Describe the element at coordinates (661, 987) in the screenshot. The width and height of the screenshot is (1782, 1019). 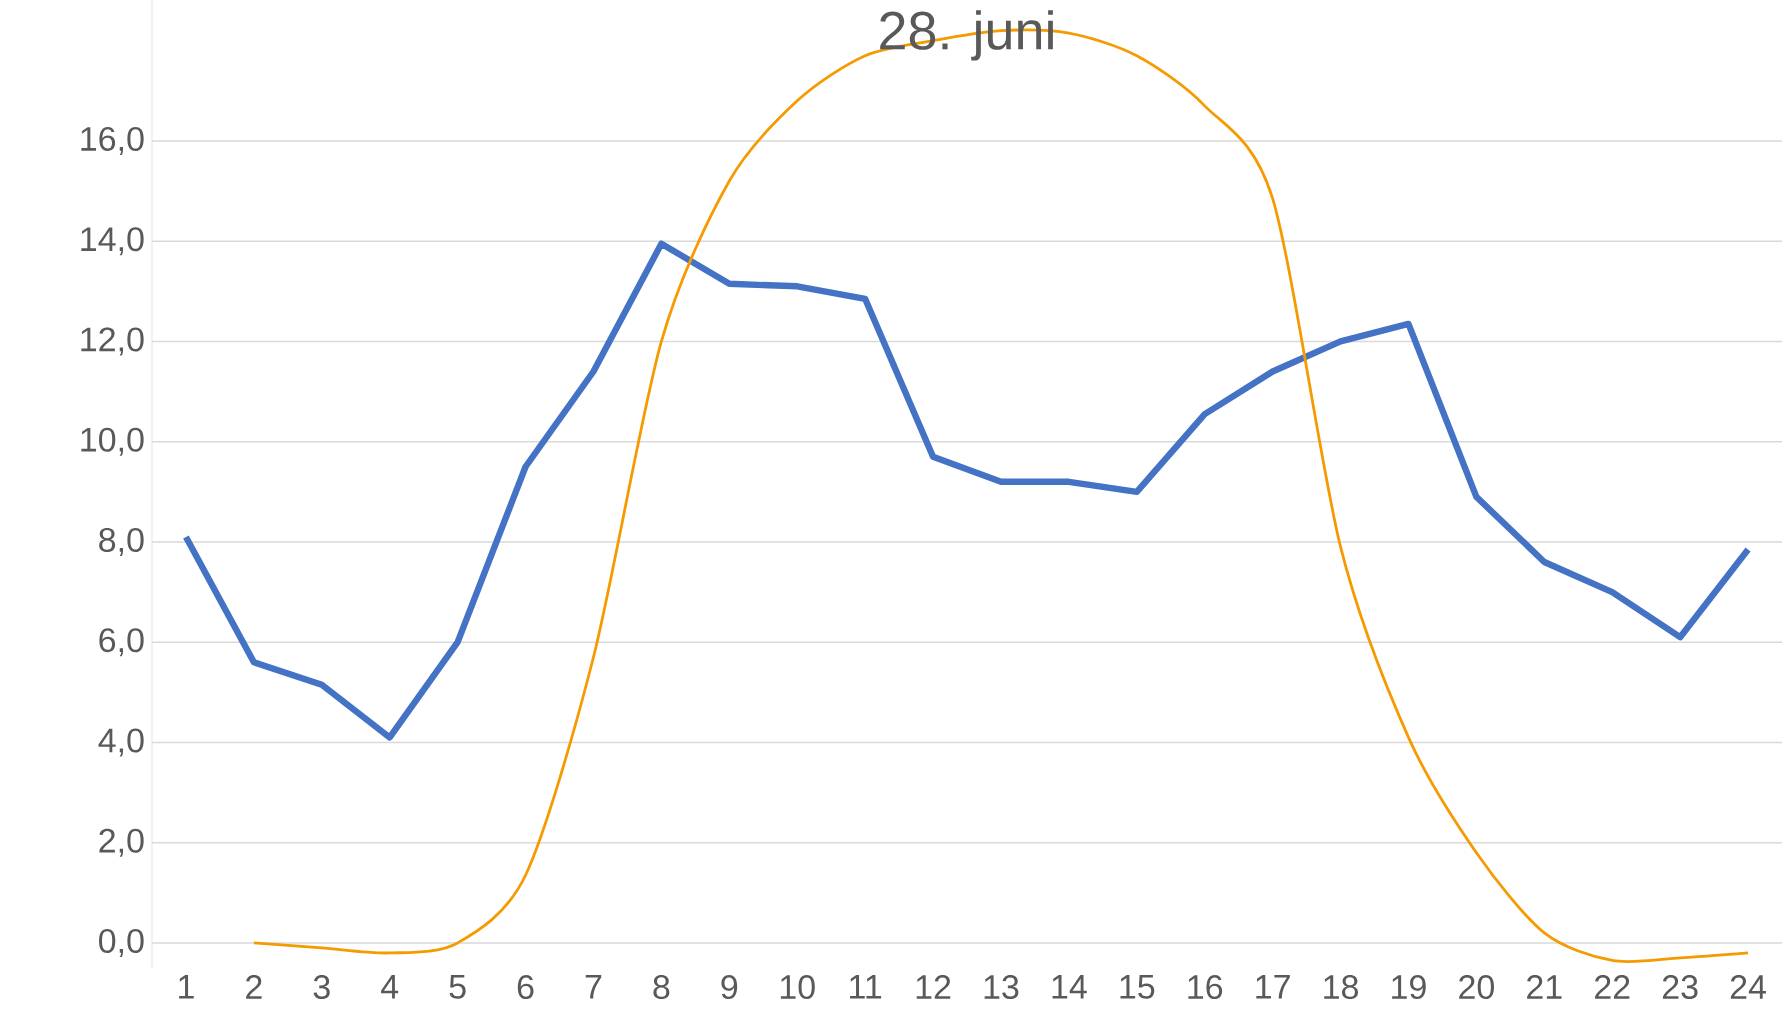
I see `x-tick-label: 8` at that location.